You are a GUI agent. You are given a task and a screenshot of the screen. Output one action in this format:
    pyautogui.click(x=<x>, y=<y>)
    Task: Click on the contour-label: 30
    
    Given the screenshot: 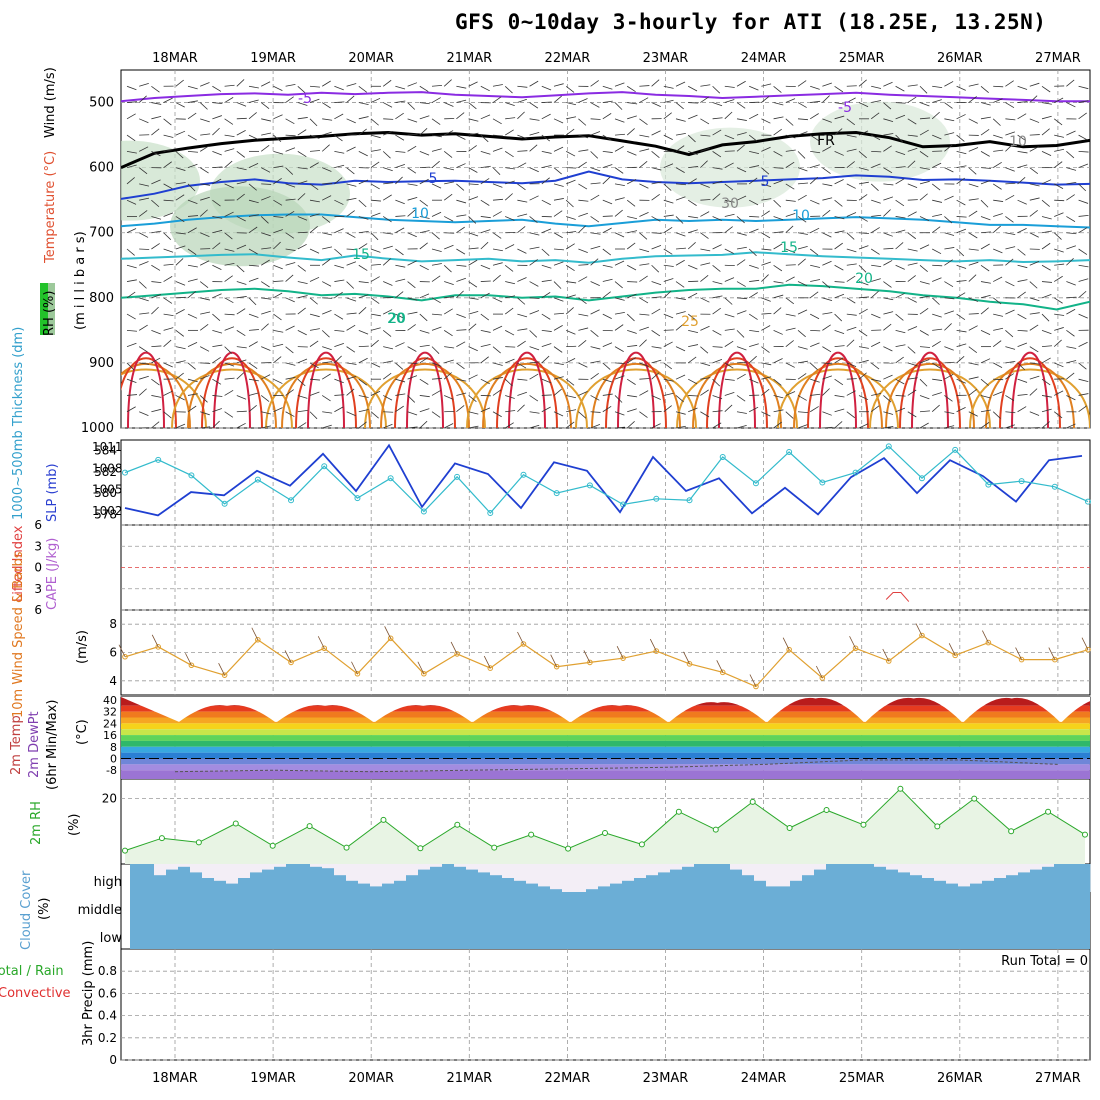 What is the action you would take?
    pyautogui.click(x=730, y=204)
    